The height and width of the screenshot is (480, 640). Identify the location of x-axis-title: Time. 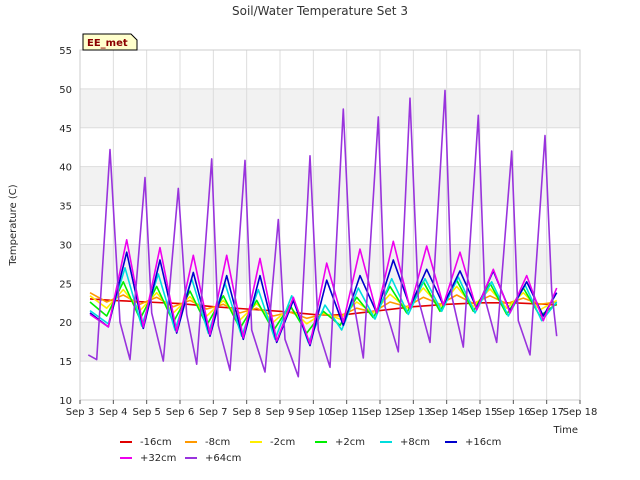
(565, 430).